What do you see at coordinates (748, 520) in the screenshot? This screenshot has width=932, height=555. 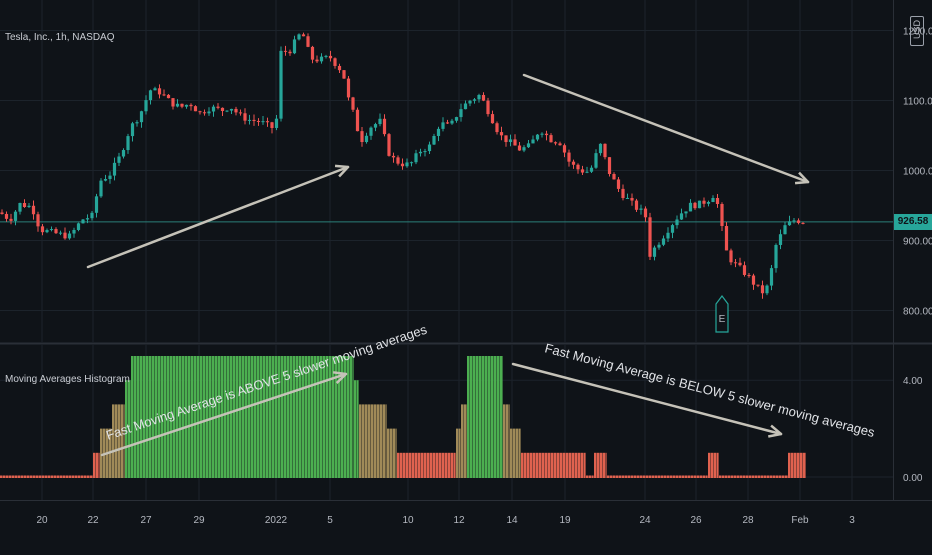 I see `x-tick-label: 28` at bounding box center [748, 520].